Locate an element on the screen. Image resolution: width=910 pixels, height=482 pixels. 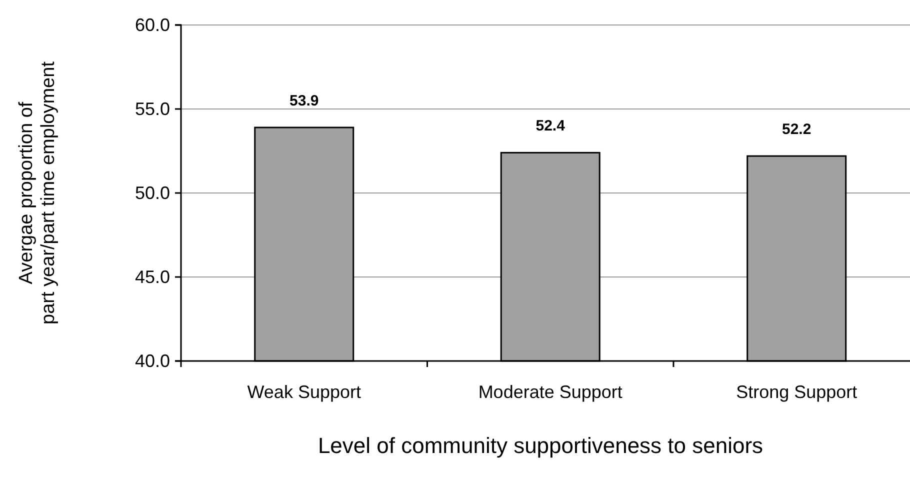
y-axis-title: Avergae proportion of part year/part time employment is located at coordinates (37, 192).